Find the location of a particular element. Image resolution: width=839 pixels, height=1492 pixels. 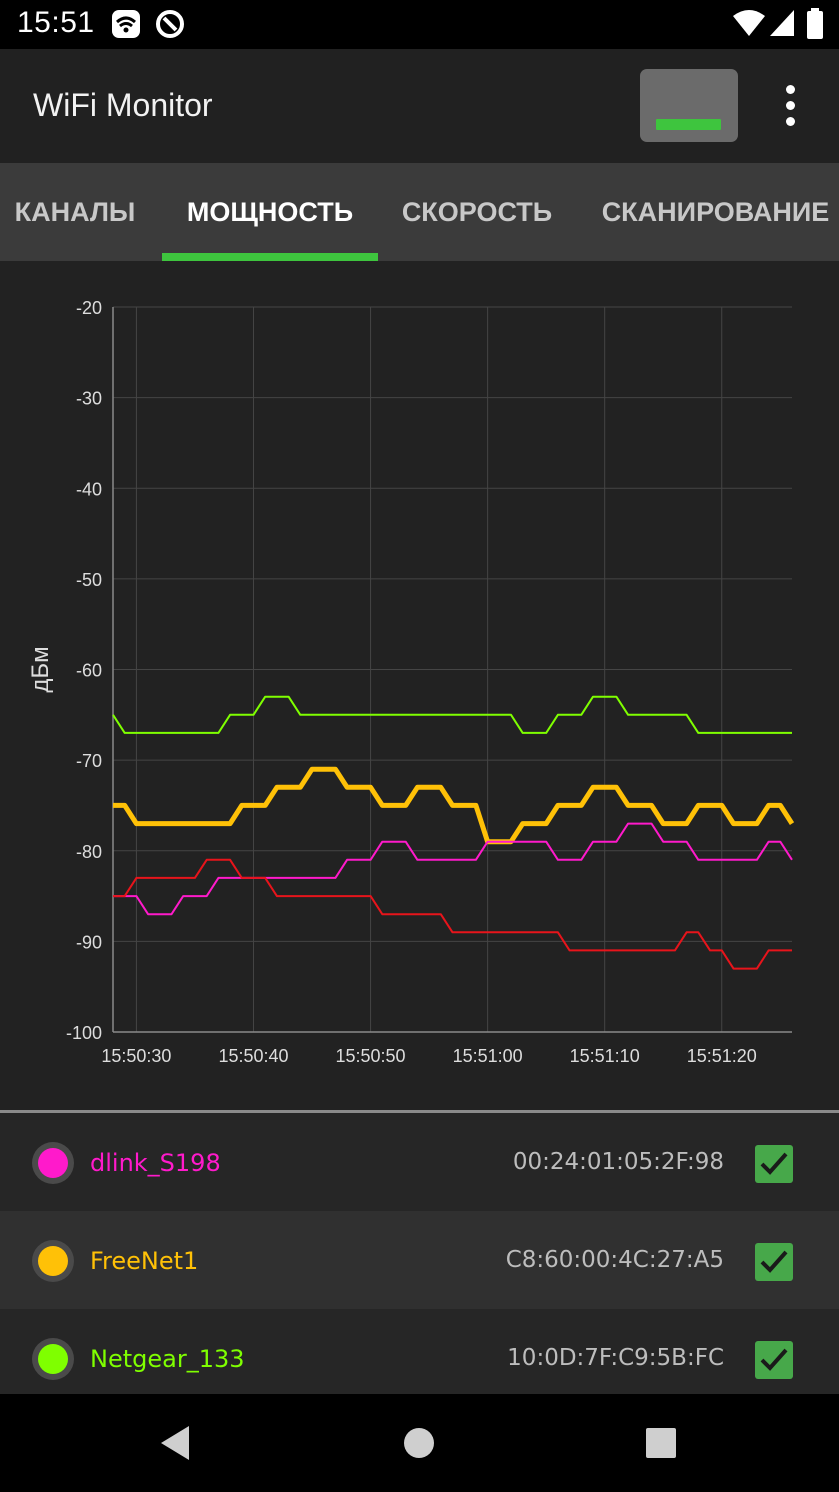

x-tick-label: 15:50:30 is located at coordinates (136, 1056).